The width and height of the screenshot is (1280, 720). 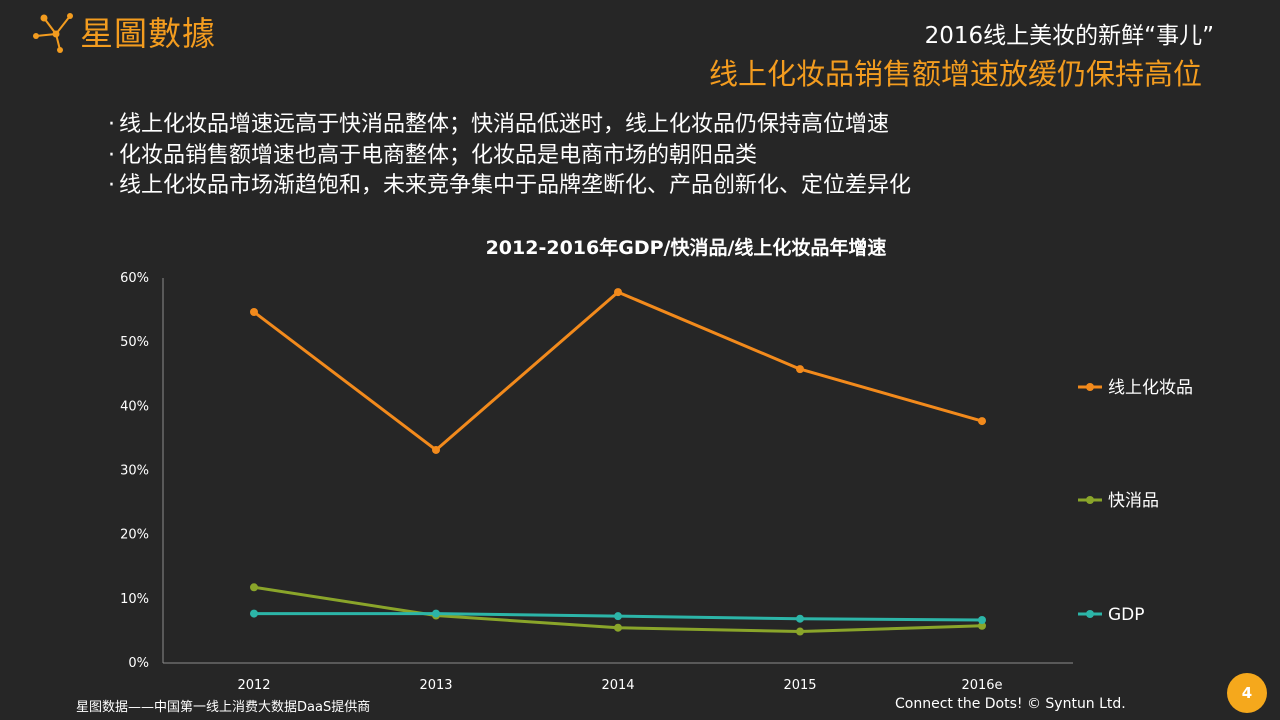 I want to click on bullet-item: · 化妆品销售额增速也高于电商整体；化妆品是电商市场的朝阳品类, so click(x=509, y=156).